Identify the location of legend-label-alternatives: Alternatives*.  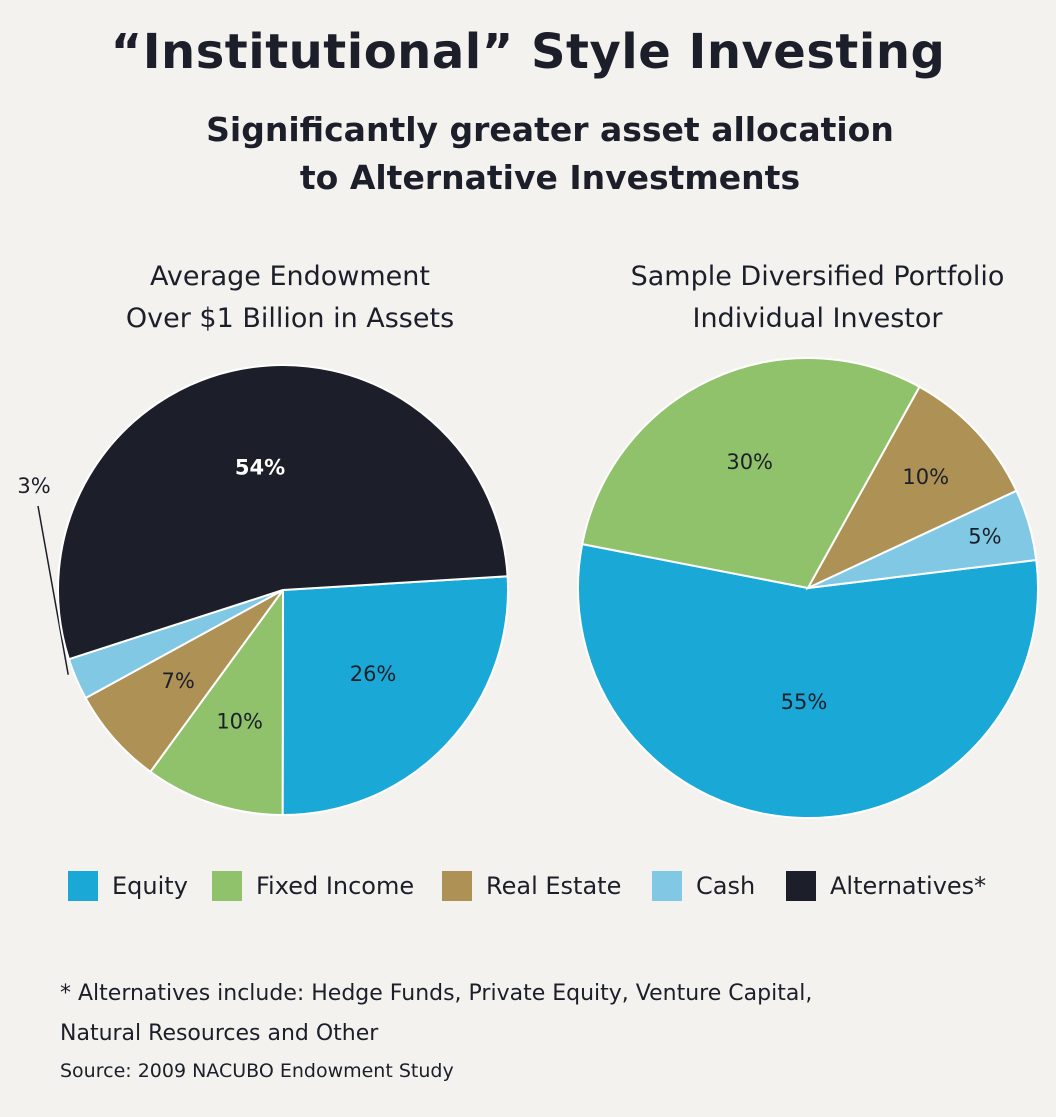
(908, 886).